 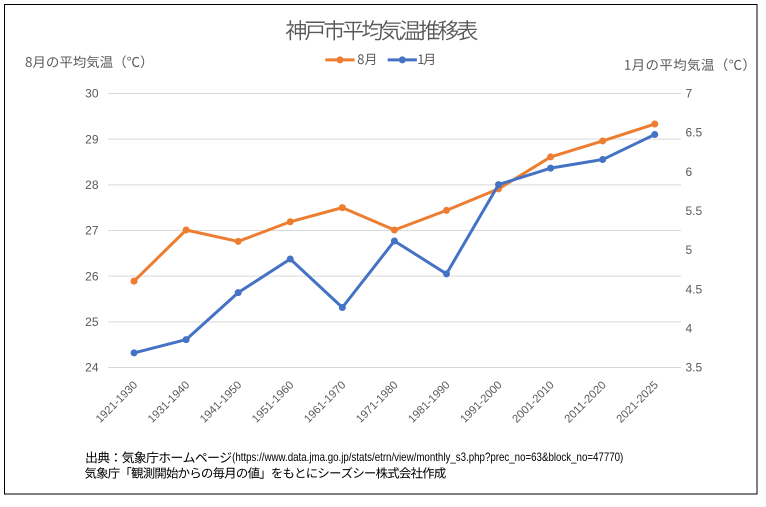 What do you see at coordinates (92, 322) in the screenshot?
I see `svg-text: 25` at bounding box center [92, 322].